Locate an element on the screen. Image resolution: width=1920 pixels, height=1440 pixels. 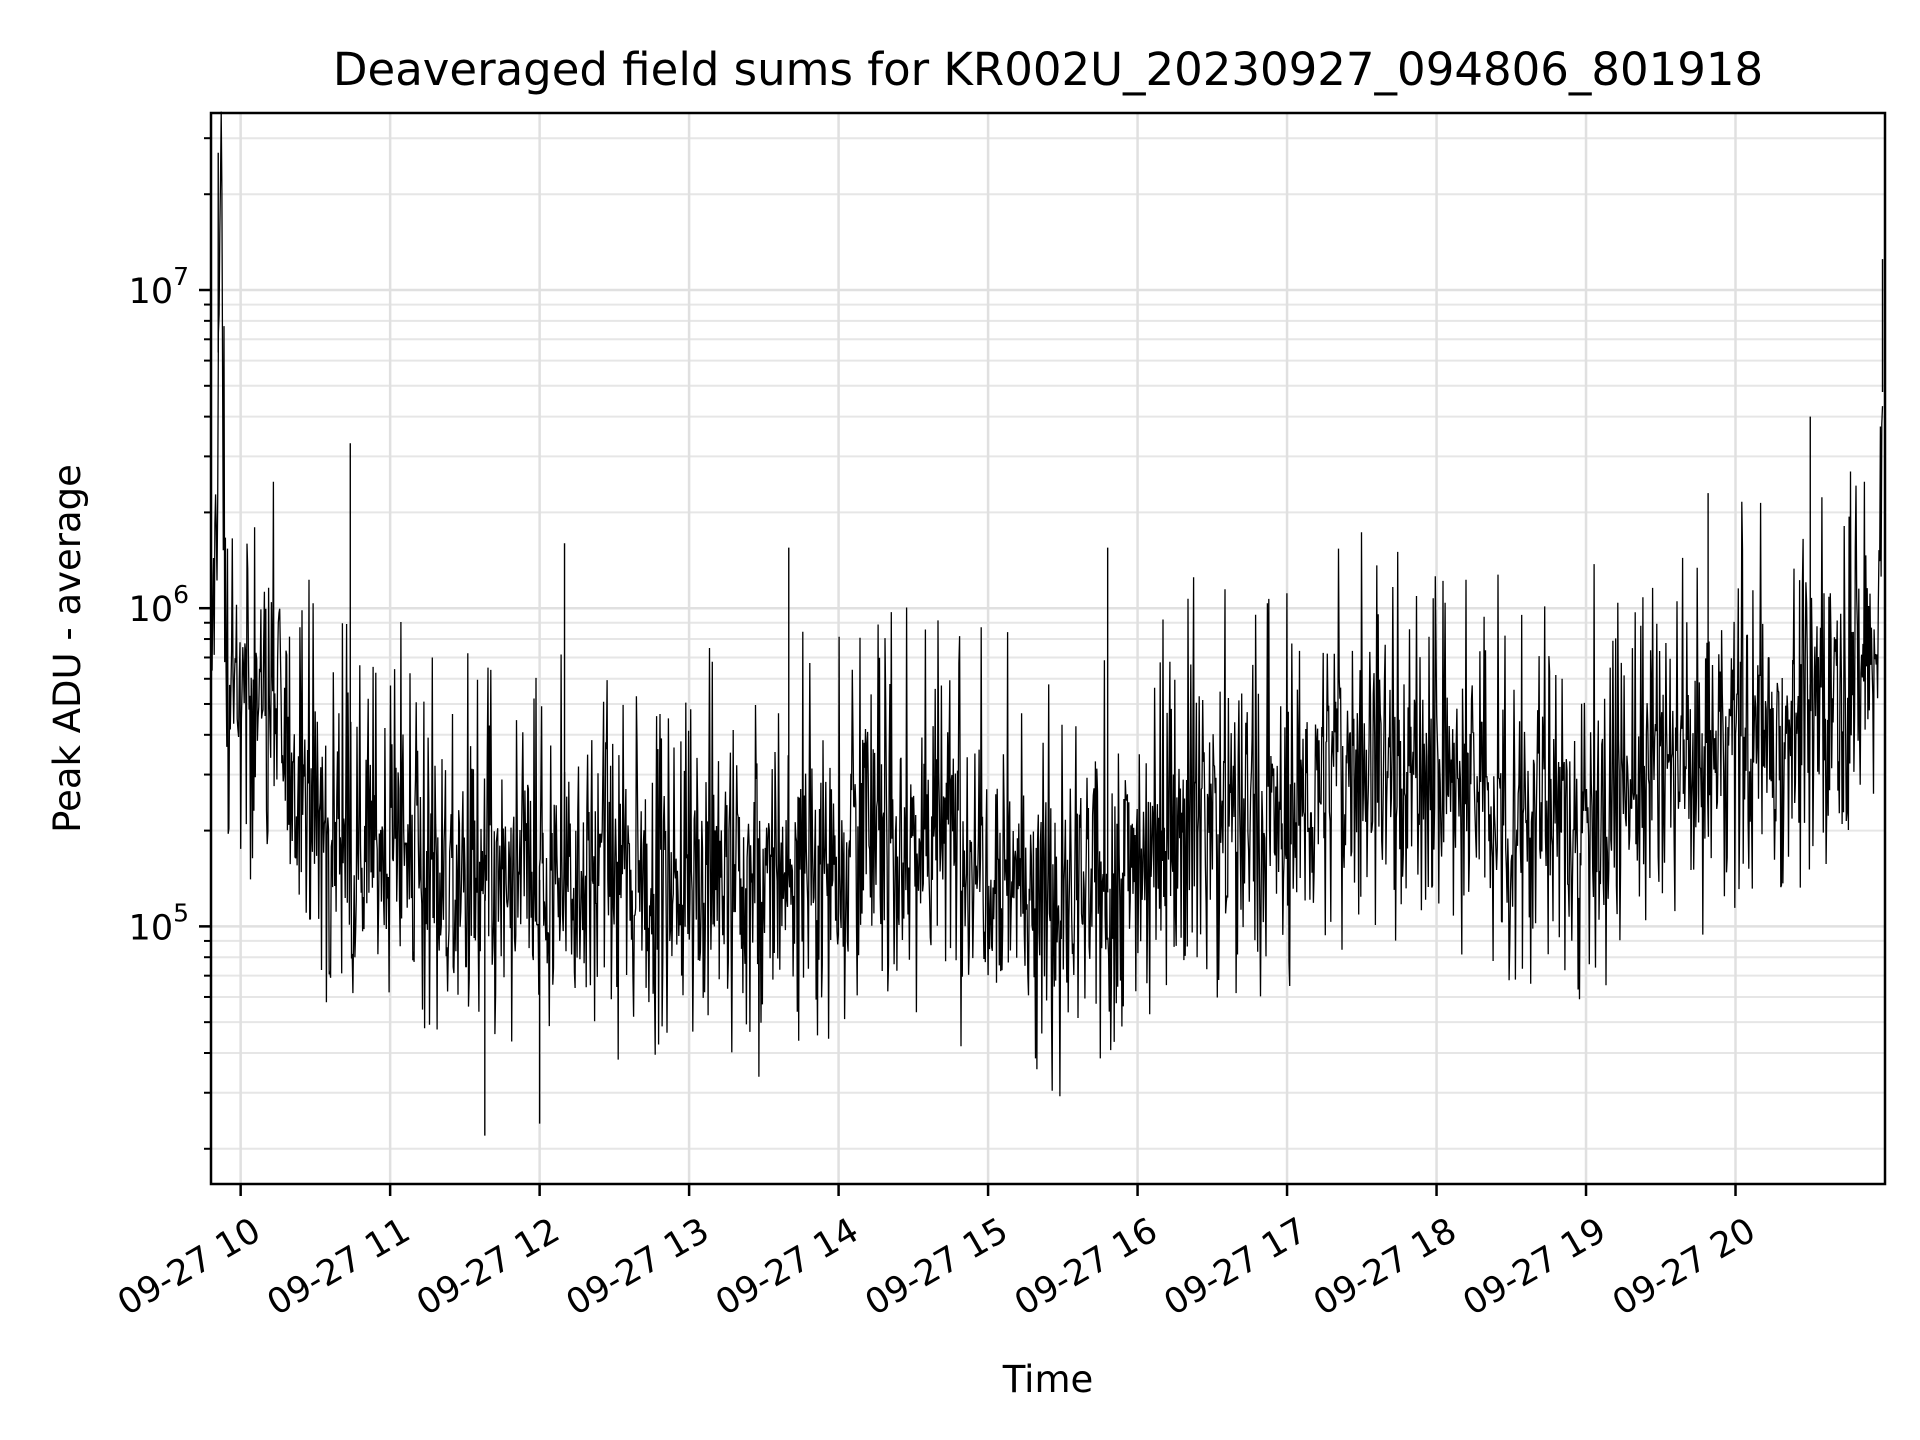
y-tick-label: 10⁵ is located at coordinates (159, 923).